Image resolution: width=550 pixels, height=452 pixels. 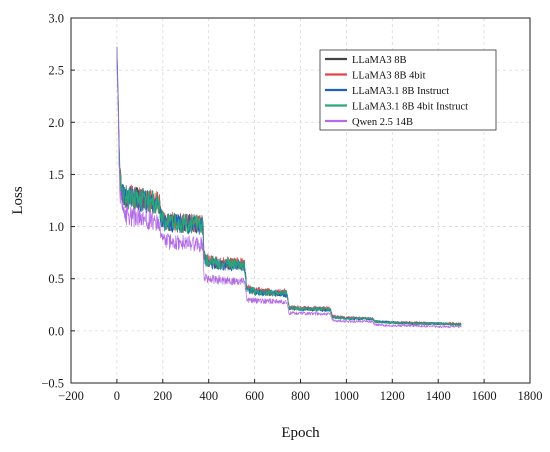 What do you see at coordinates (56, 331) in the screenshot?
I see `y-tick-label: 0.0` at bounding box center [56, 331].